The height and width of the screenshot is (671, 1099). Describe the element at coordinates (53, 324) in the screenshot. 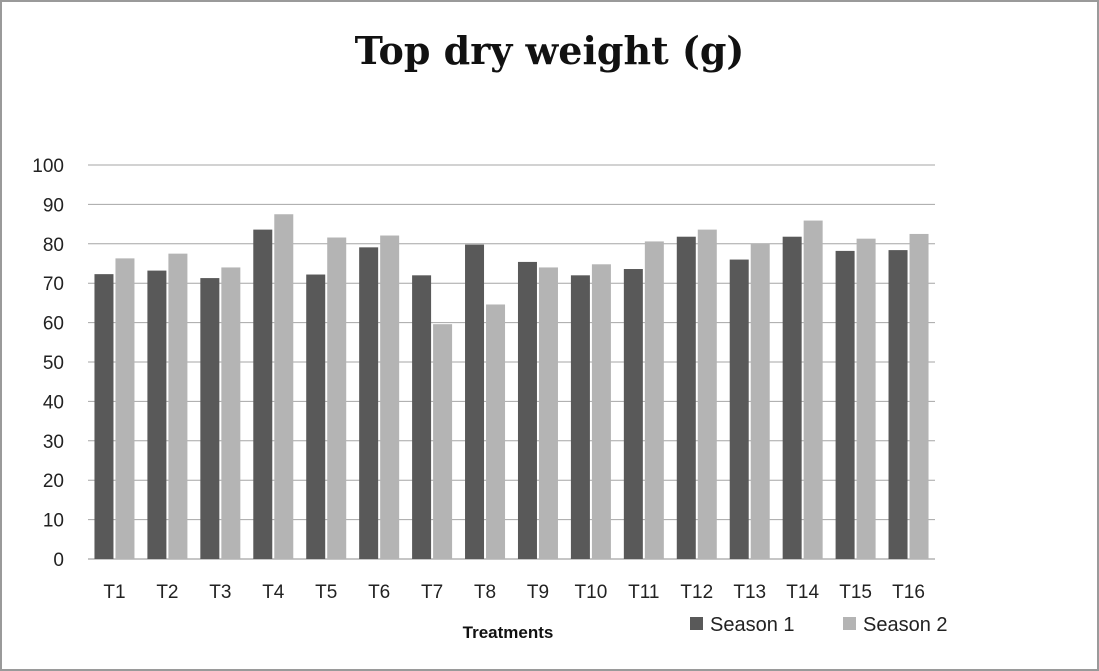

I see `y-tick-label: 60` at that location.